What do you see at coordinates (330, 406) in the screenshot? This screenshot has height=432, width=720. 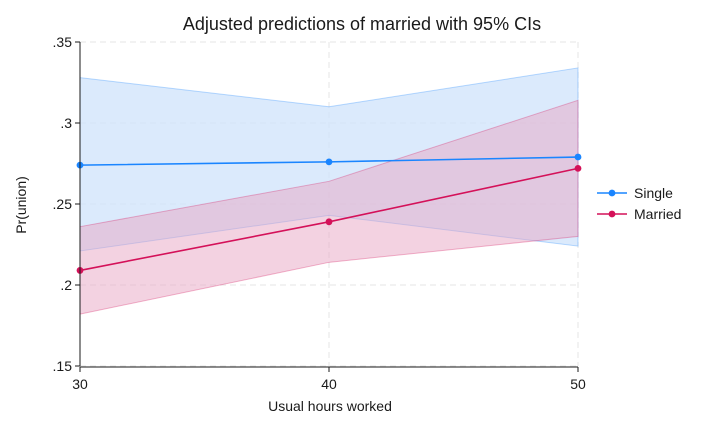 I see `x-axis-label: Usual hours worked` at bounding box center [330, 406].